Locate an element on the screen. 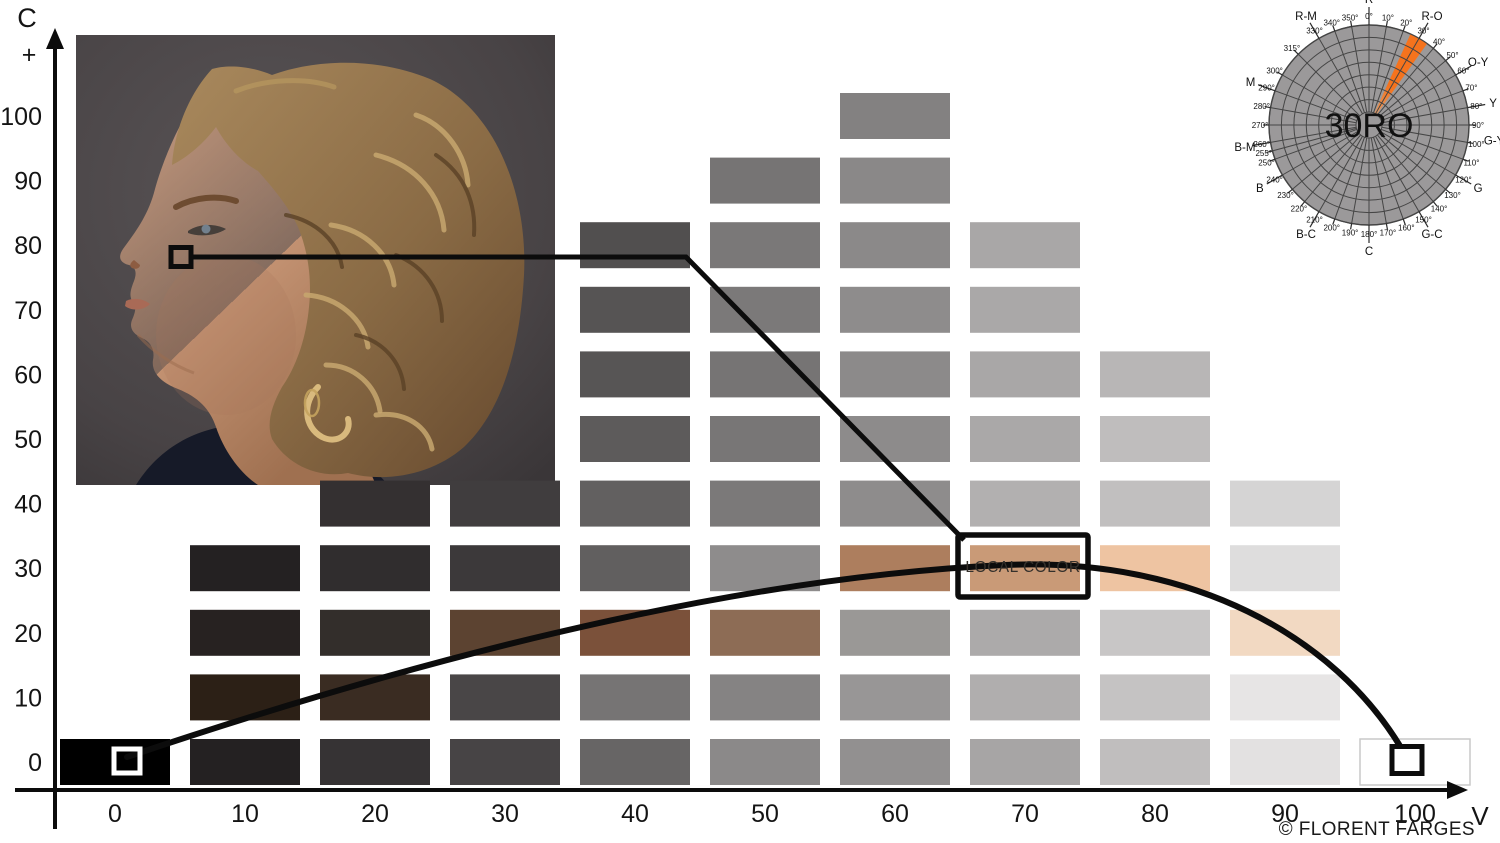  x-tick-10: 10 is located at coordinates (245, 814).